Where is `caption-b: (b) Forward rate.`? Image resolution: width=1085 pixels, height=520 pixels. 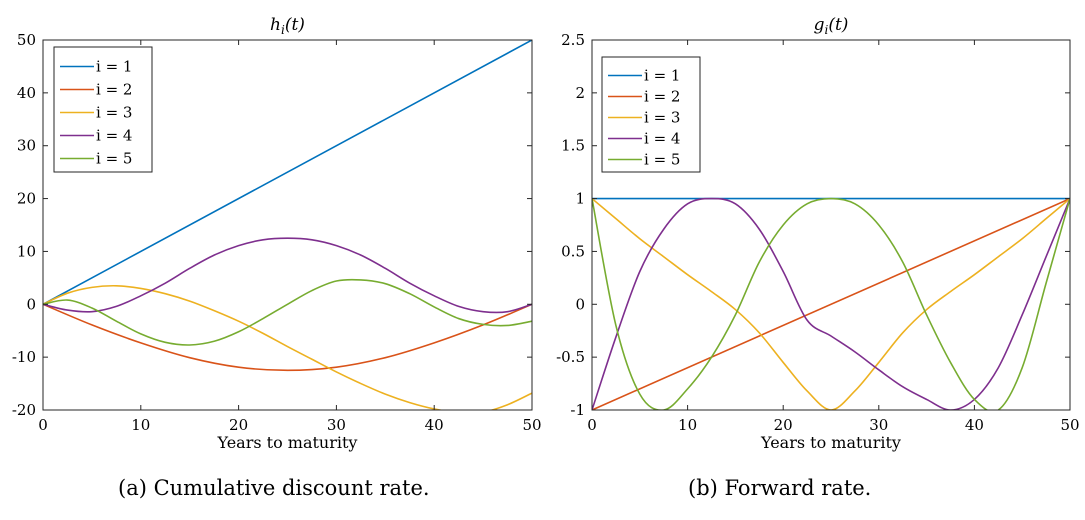
caption-b: (b) Forward rate. is located at coordinates (780, 488).